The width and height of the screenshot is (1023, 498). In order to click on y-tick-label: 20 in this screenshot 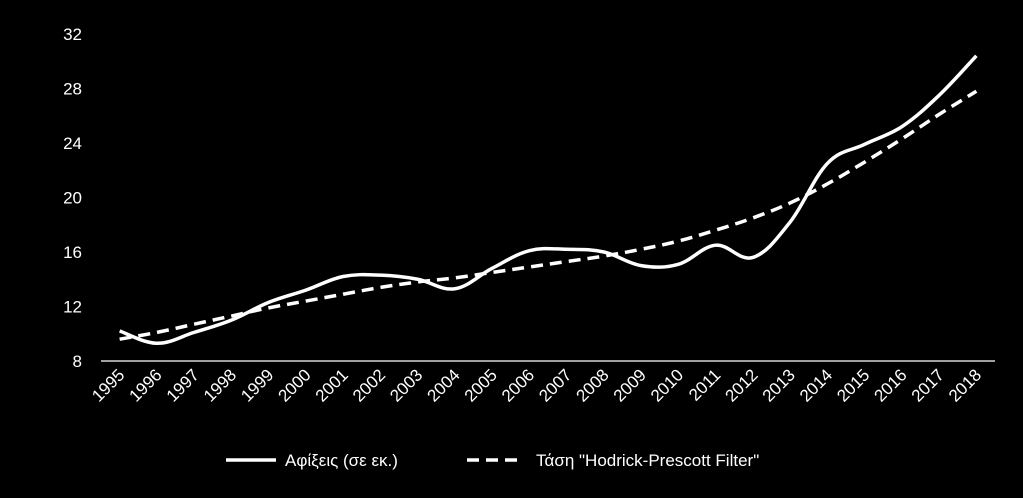, I will do `click(72, 198)`.